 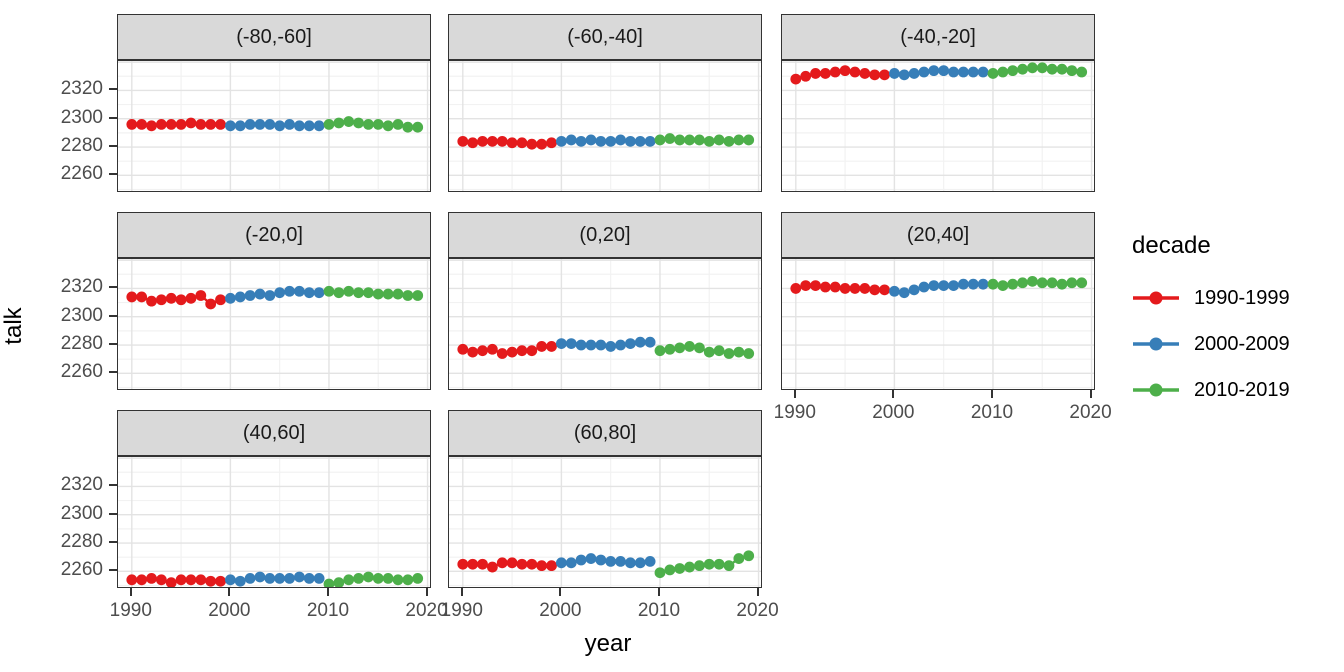 I want to click on facet-strip: (60,80], so click(x=605, y=433).